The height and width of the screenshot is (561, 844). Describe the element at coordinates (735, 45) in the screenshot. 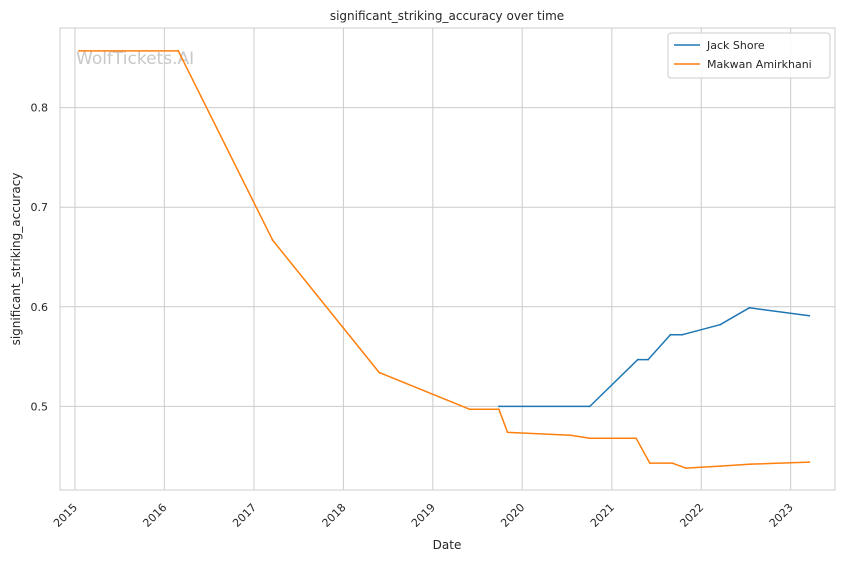

I see `legend-label: Jack Shore` at that location.